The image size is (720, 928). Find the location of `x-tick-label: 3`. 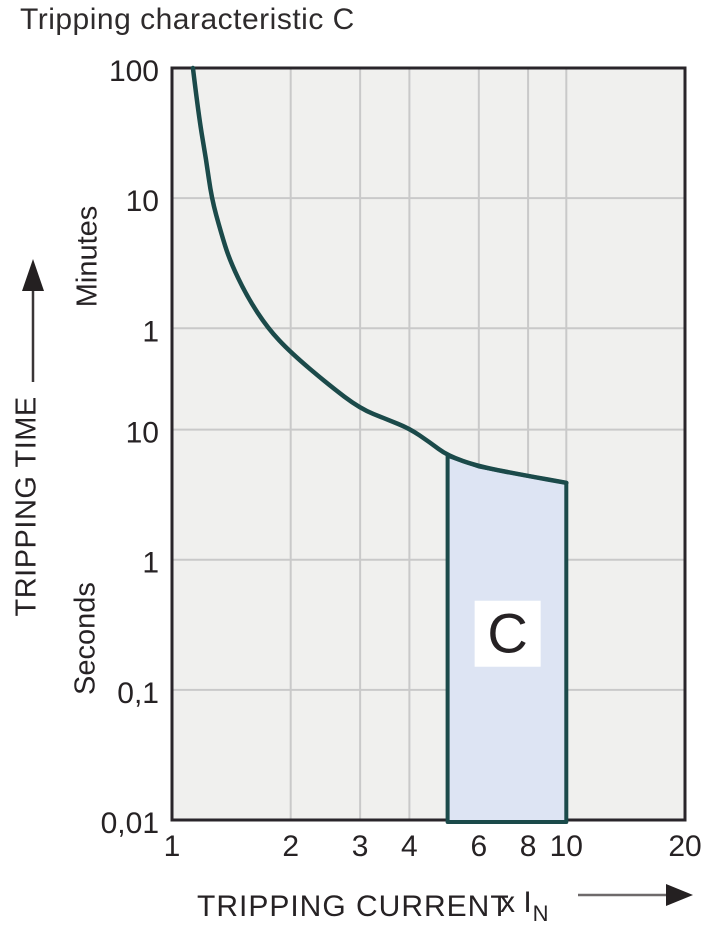

x-tick-label: 3 is located at coordinates (360, 846).